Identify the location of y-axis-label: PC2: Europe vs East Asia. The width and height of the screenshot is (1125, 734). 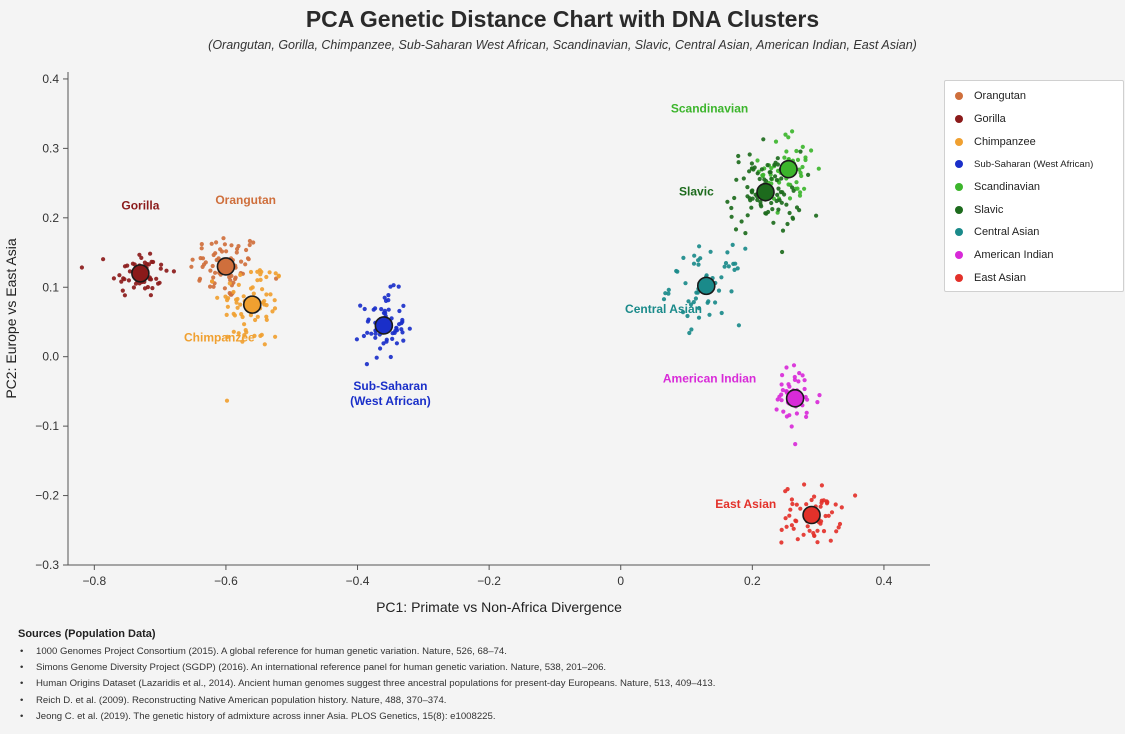
(11, 318).